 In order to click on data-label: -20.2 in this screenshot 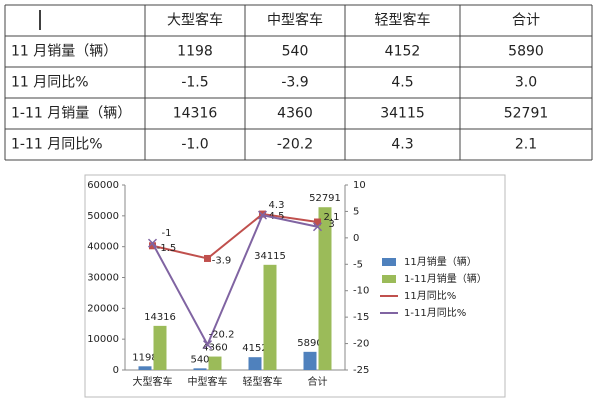, I will do `click(222, 335)`.